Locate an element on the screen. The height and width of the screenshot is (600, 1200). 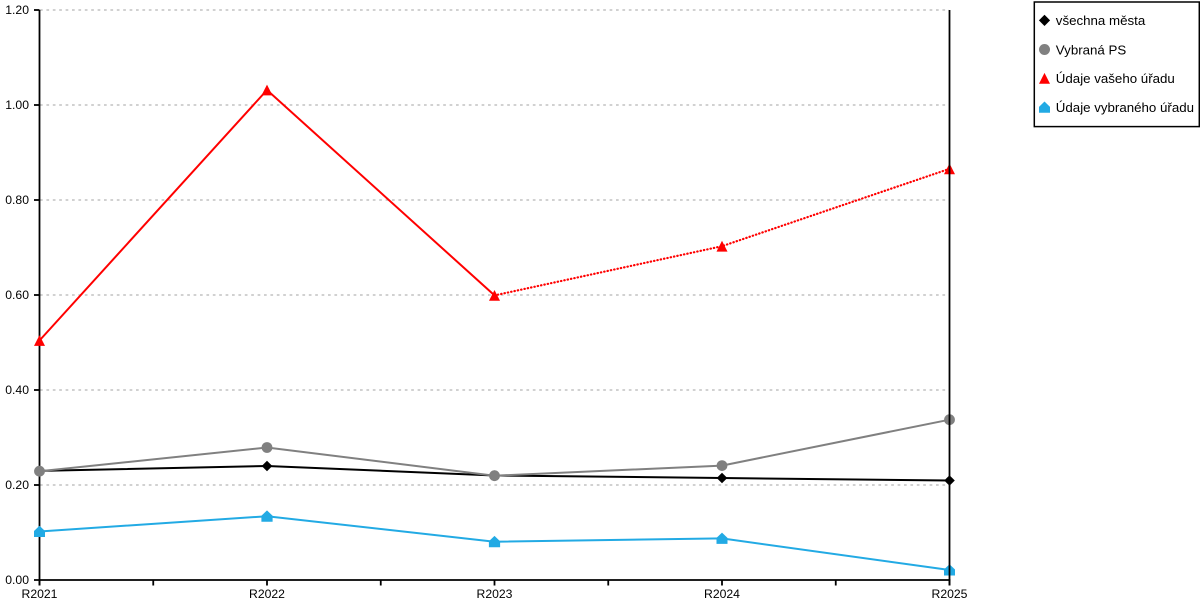
svg-text: R2023 is located at coordinates (495, 593).